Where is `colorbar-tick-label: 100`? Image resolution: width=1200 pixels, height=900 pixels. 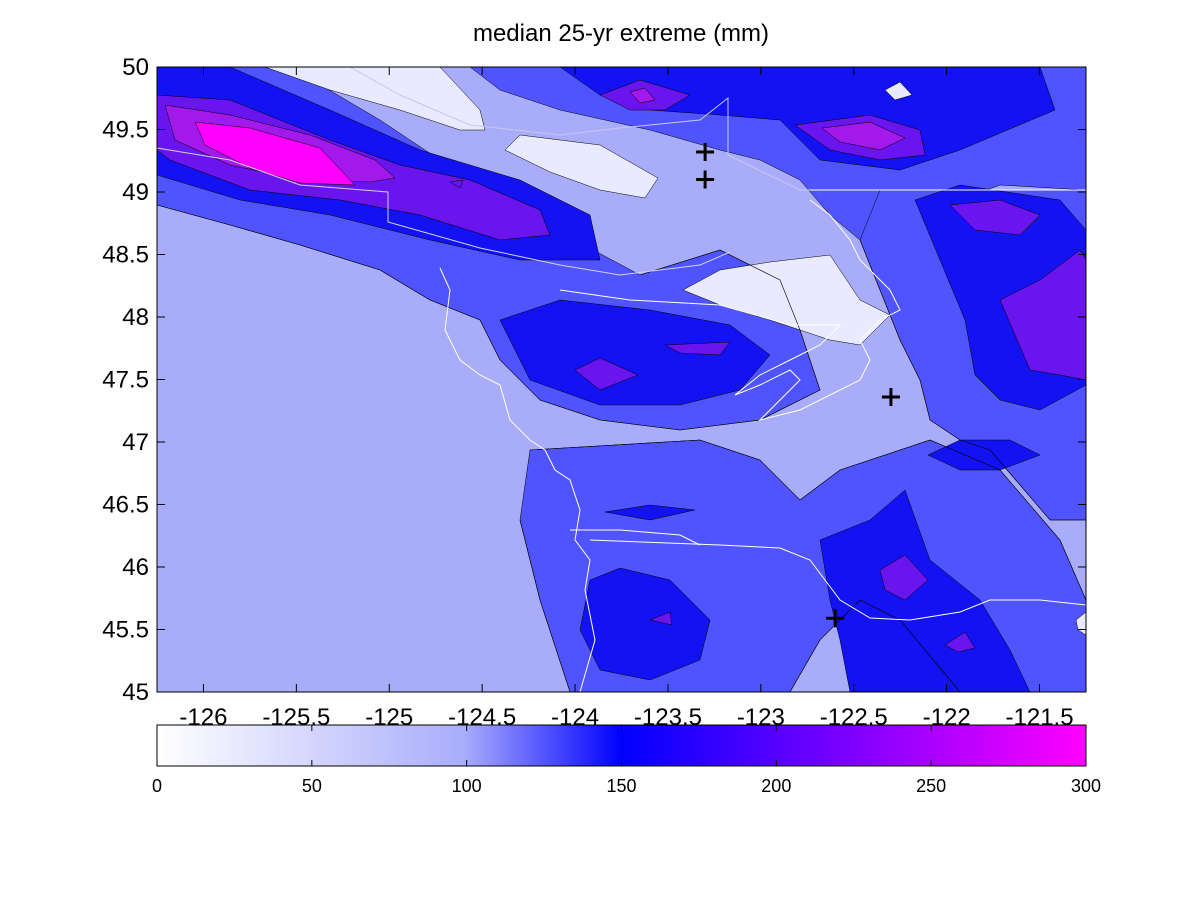 colorbar-tick-label: 100 is located at coordinates (467, 786).